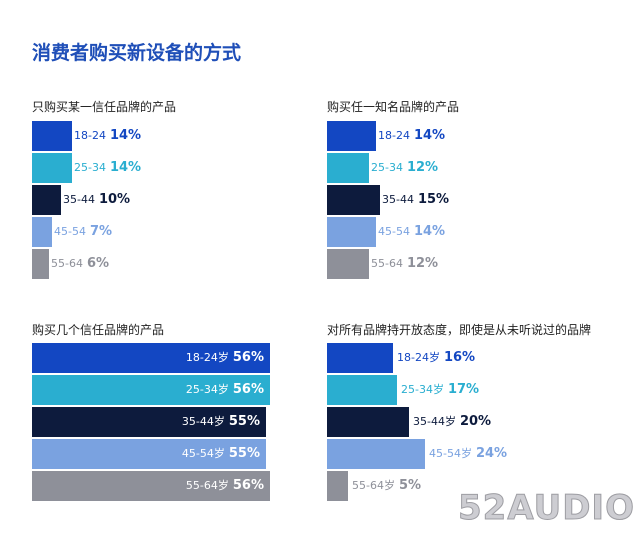  What do you see at coordinates (463, 389) in the screenshot?
I see `value-label: 17%` at bounding box center [463, 389].